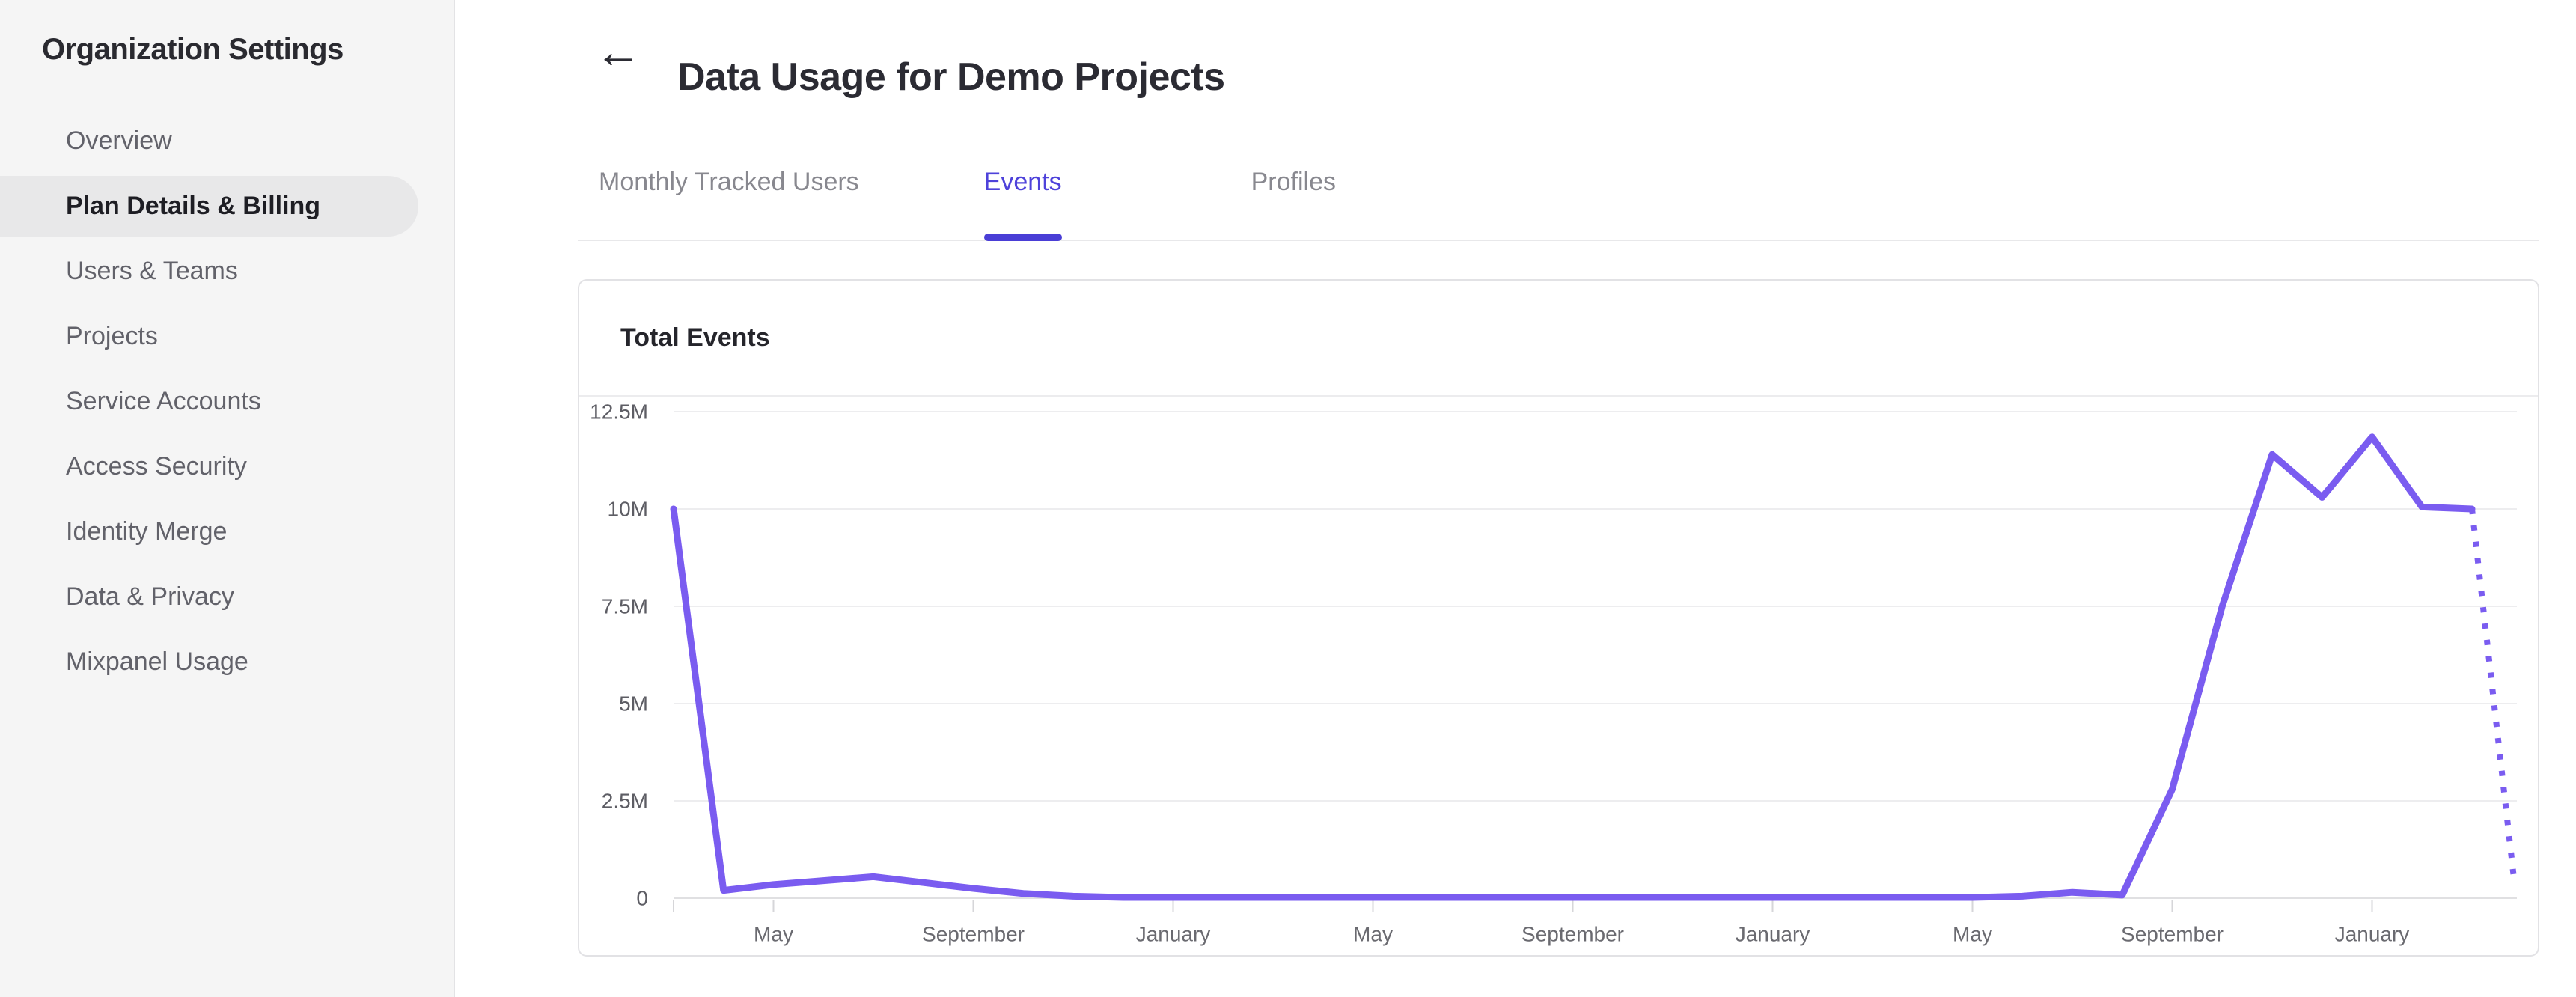 The width and height of the screenshot is (2576, 997). Describe the element at coordinates (150, 596) in the screenshot. I see `sidebar-item-data-privacy: Data & Privacy` at that location.